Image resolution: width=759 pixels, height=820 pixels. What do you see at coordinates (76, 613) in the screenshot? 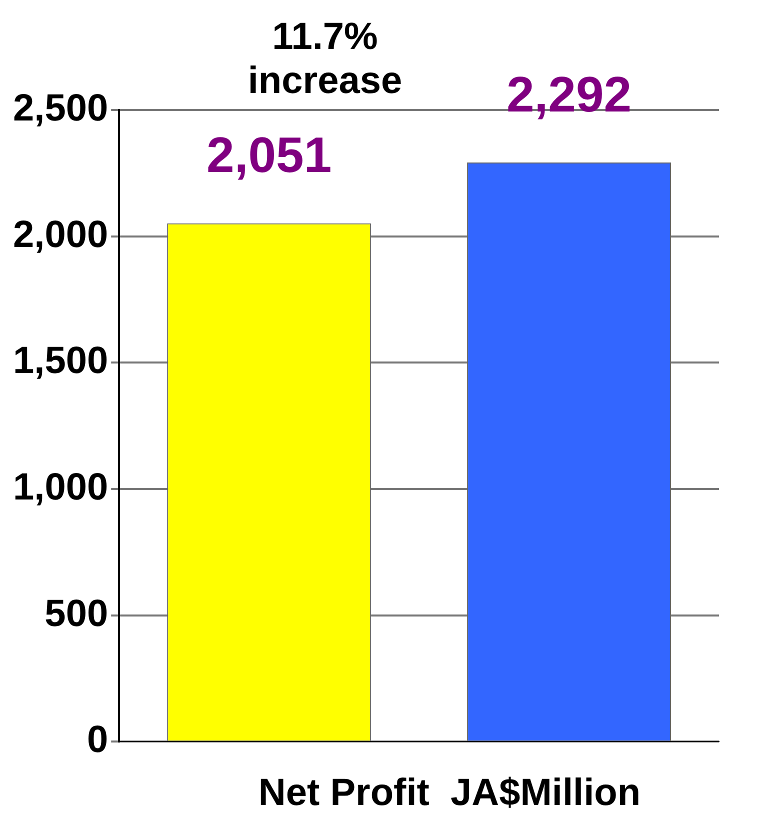
I see `y-tick-label: 500` at bounding box center [76, 613].